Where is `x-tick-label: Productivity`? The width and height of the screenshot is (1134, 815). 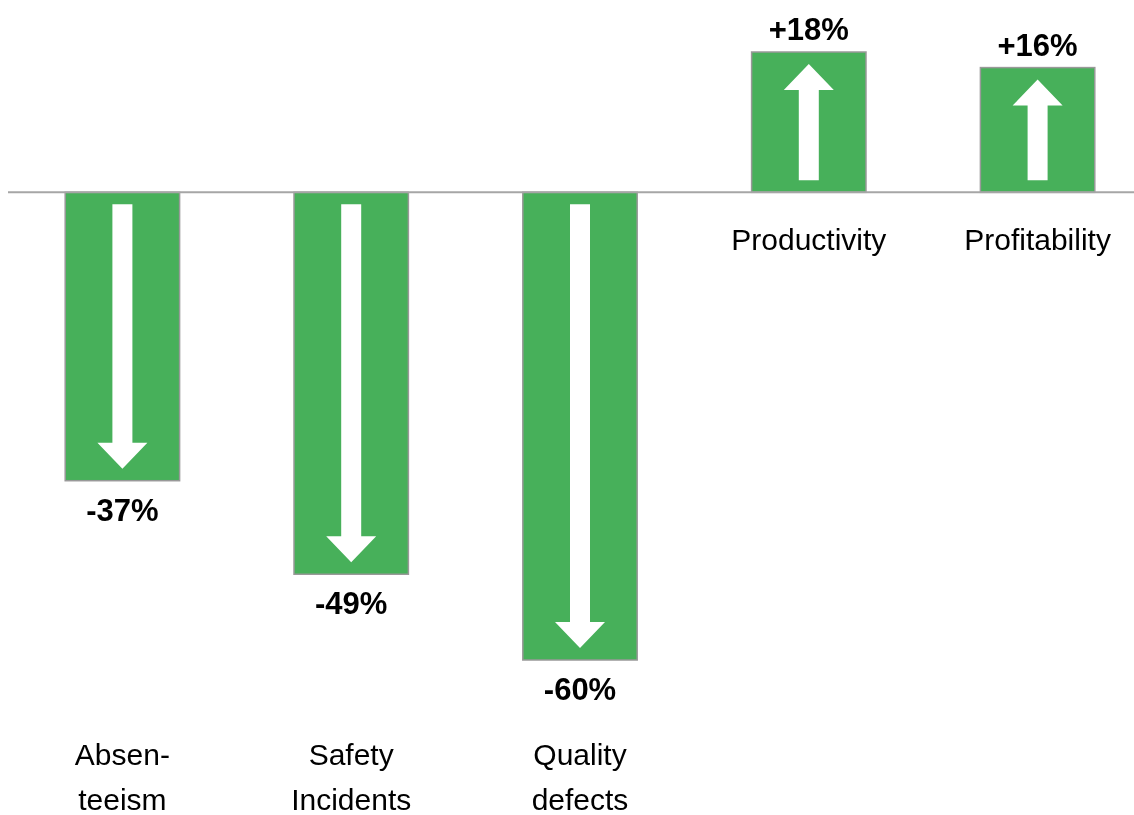 x-tick-label: Productivity is located at coordinates (809, 239).